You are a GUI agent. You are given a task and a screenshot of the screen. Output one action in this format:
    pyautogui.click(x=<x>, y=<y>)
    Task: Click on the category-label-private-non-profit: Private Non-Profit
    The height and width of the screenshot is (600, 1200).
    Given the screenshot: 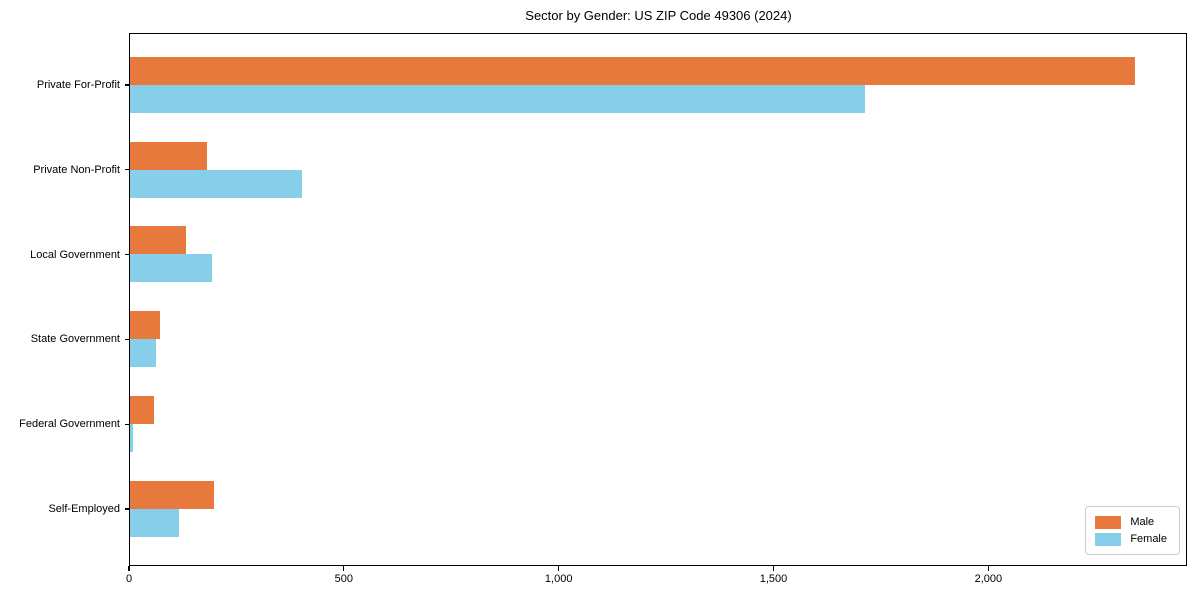 What is the action you would take?
    pyautogui.click(x=76, y=169)
    